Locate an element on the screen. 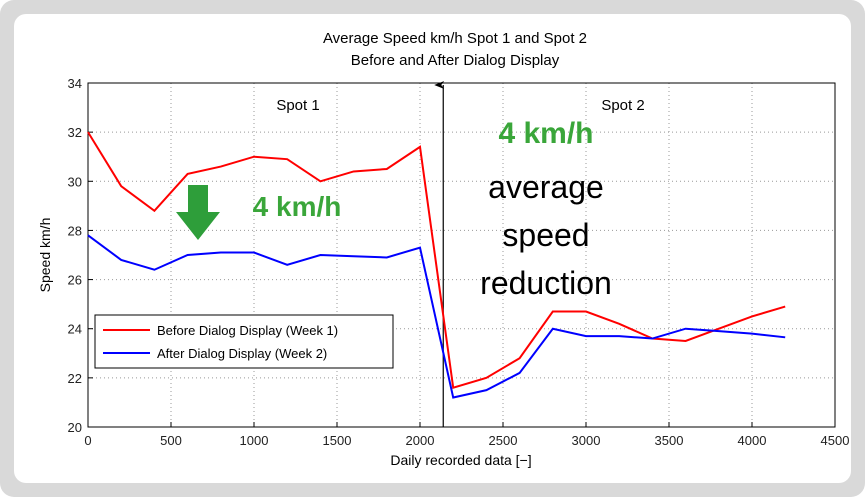  y-tick-label: 34 is located at coordinates (75, 83).